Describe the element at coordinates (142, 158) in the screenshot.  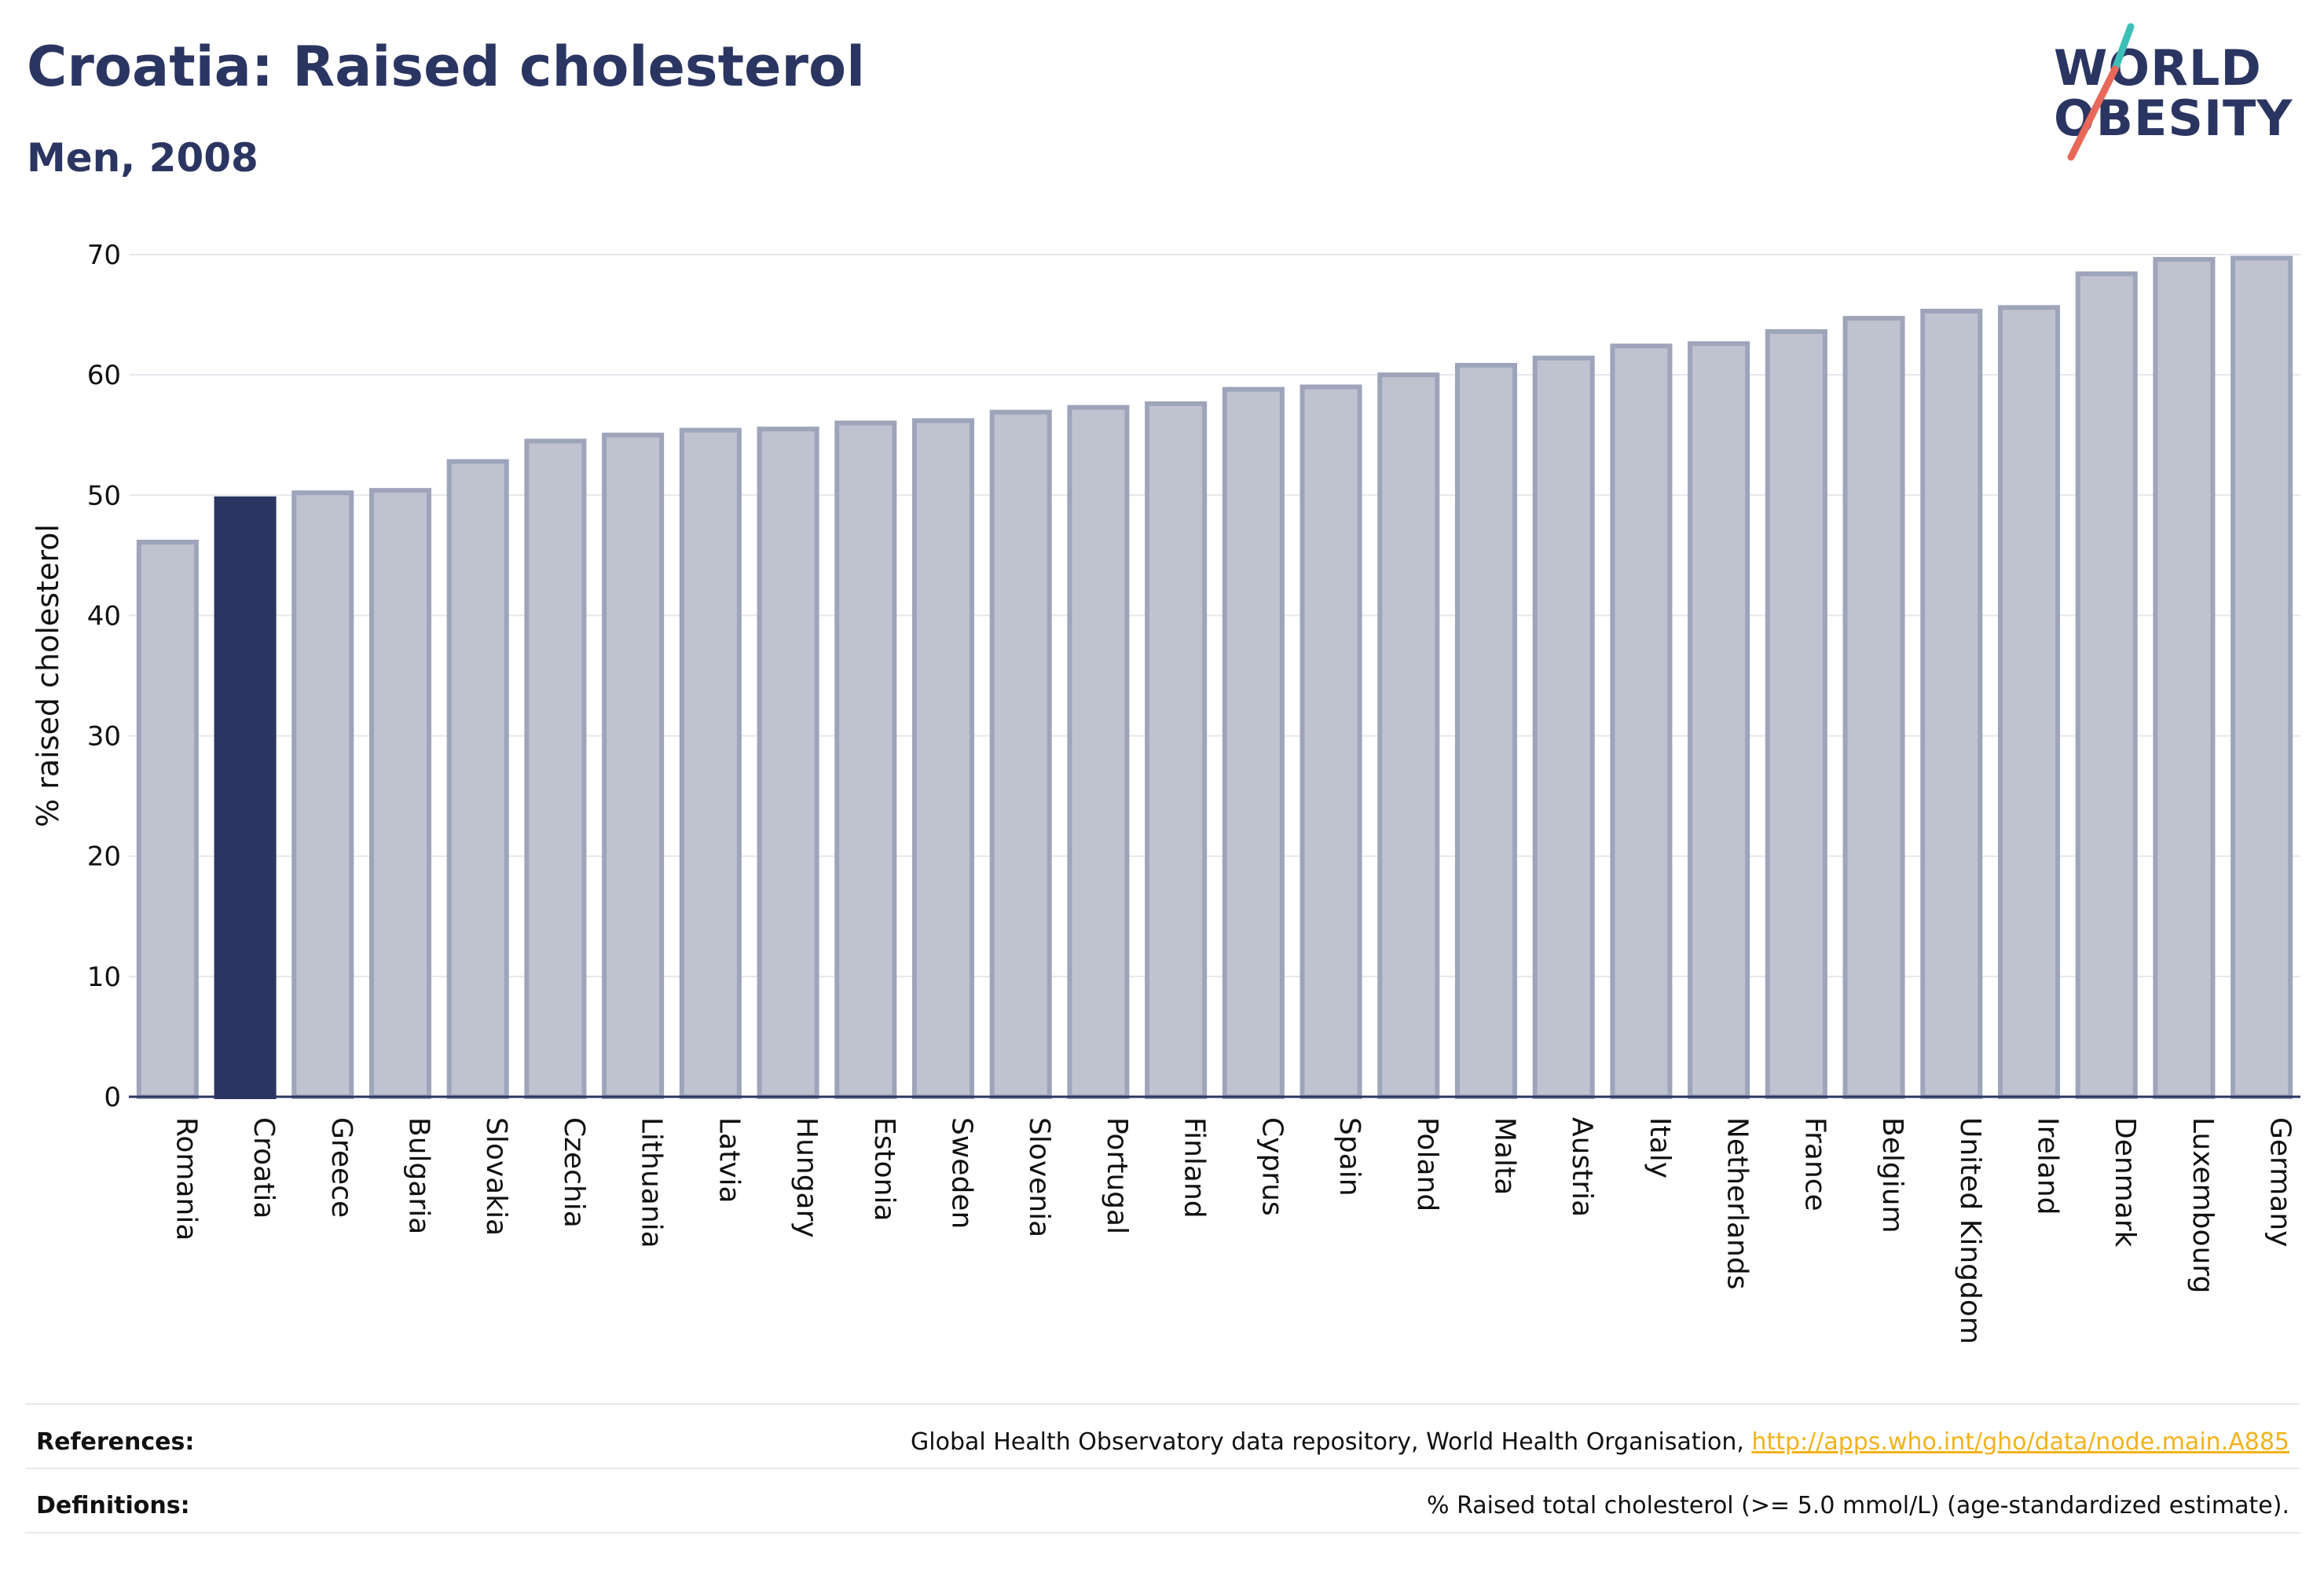
I see `page-subtitle: Men, 2008` at that location.